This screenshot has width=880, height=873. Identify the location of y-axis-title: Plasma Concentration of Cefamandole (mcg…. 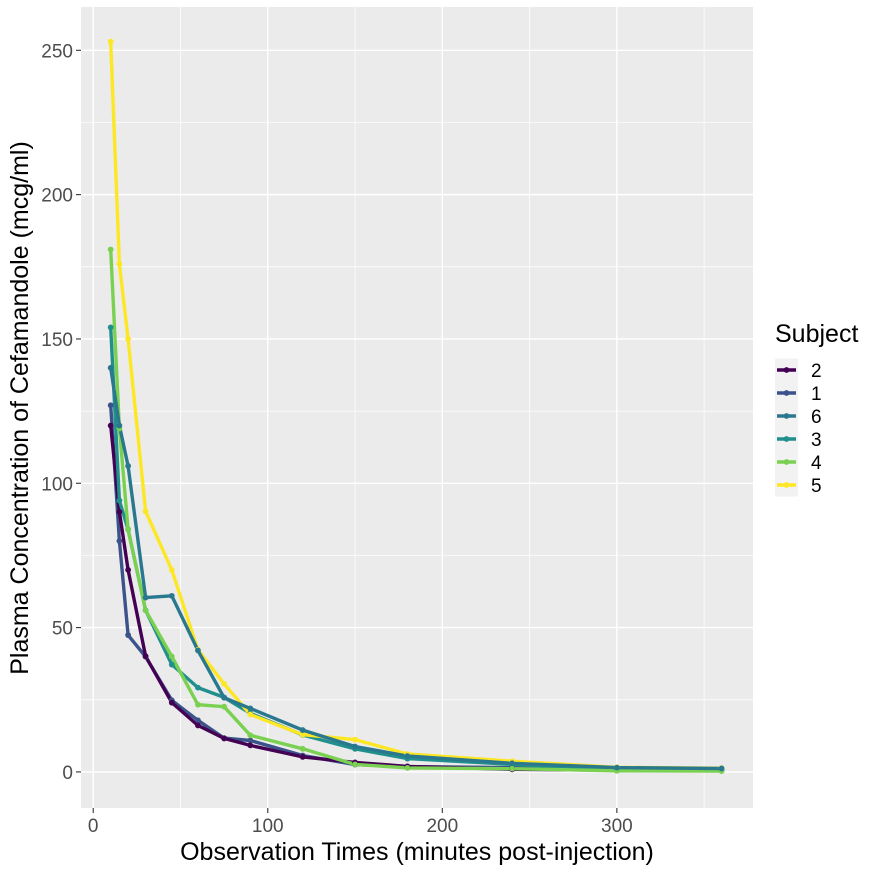
(20, 408).